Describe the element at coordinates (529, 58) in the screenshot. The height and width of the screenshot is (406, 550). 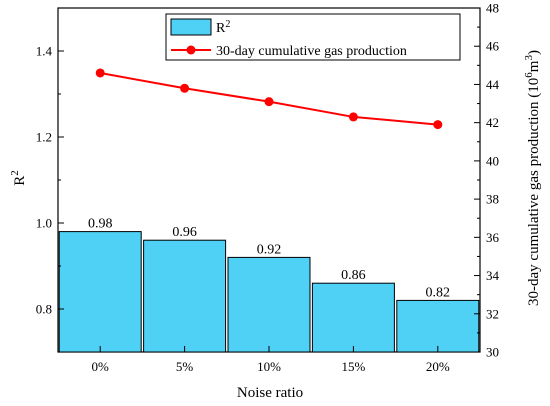
I see `right-y-axis-label-sup2: 3` at that location.